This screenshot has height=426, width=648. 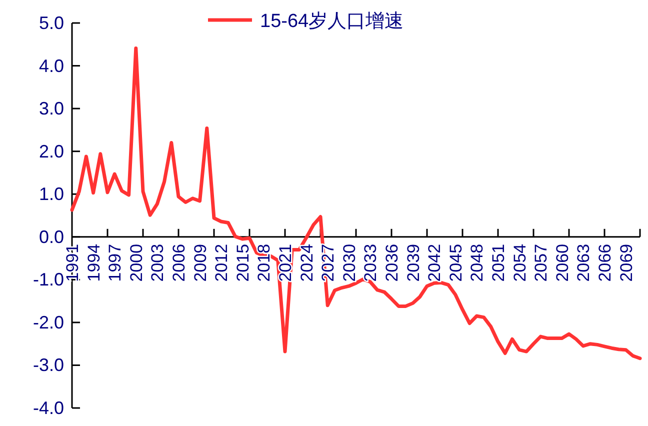 What do you see at coordinates (51, 236) in the screenshot?
I see `y-tick-label: 0.0` at bounding box center [51, 236].